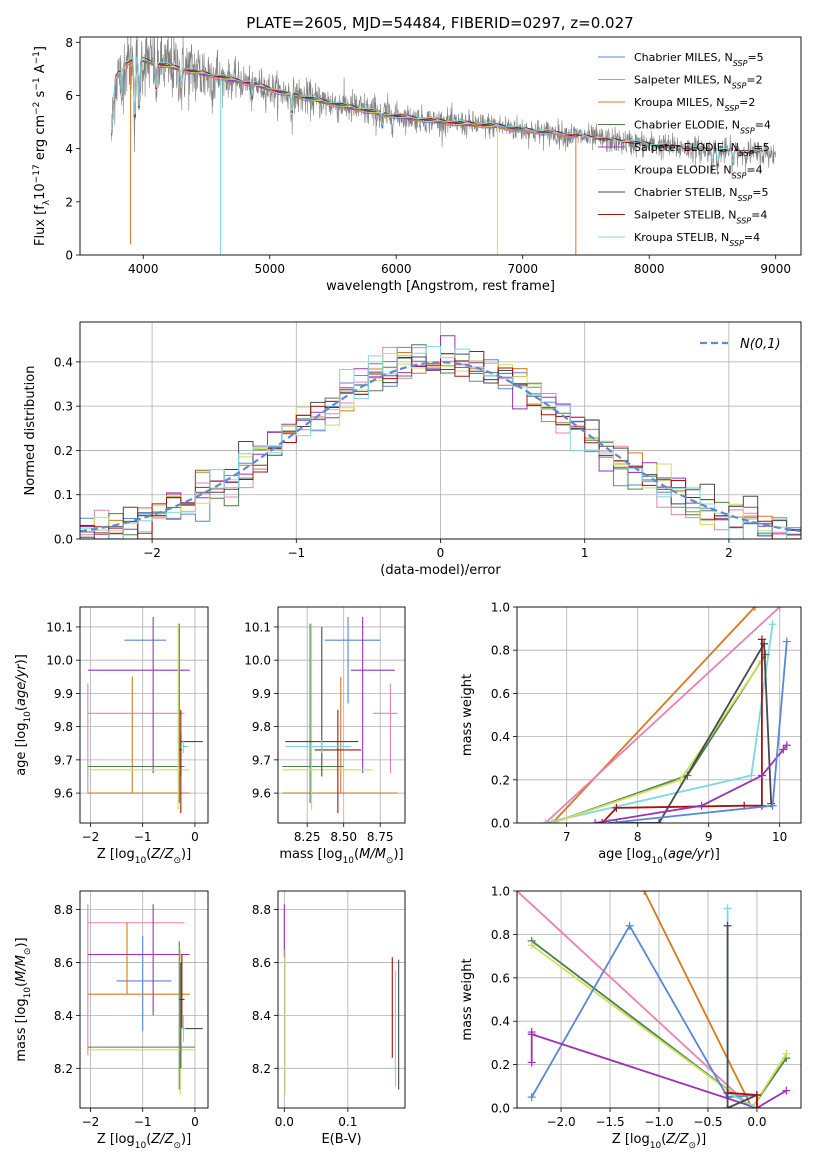  Describe the element at coordinates (63, 760) in the screenshot. I see `y-tick-label: 9.7` at that location.